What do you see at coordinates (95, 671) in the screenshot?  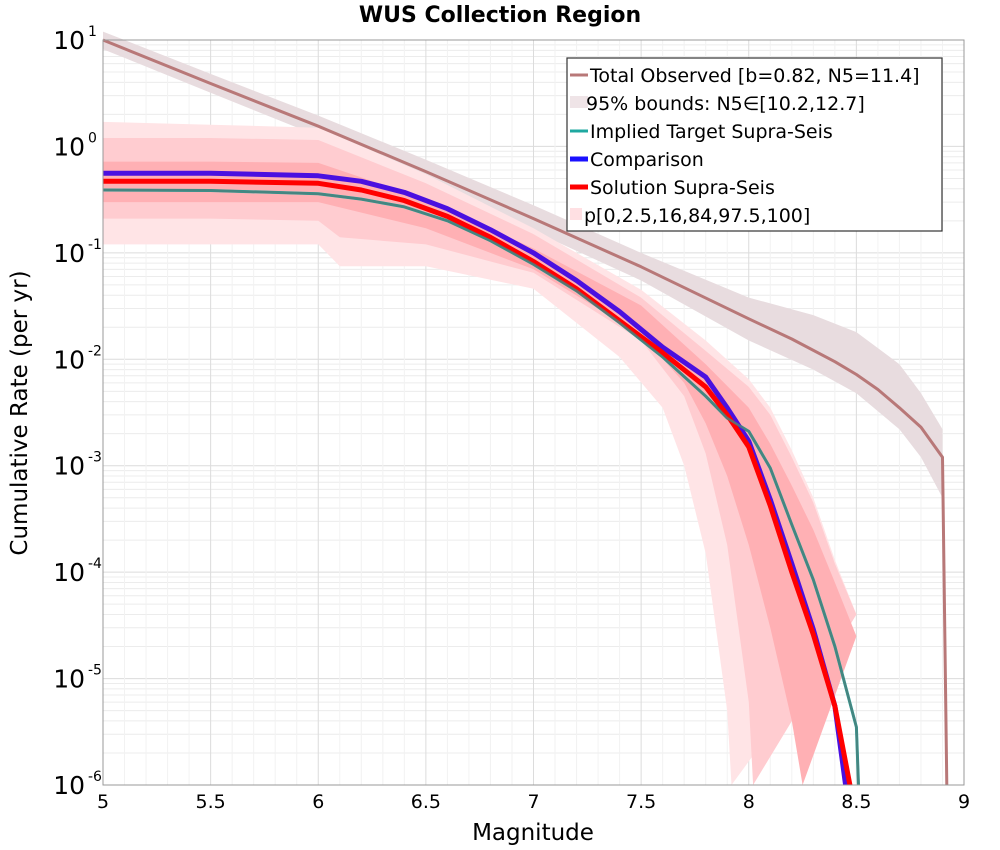 I see `y-tick-exponent: -5` at bounding box center [95, 671].